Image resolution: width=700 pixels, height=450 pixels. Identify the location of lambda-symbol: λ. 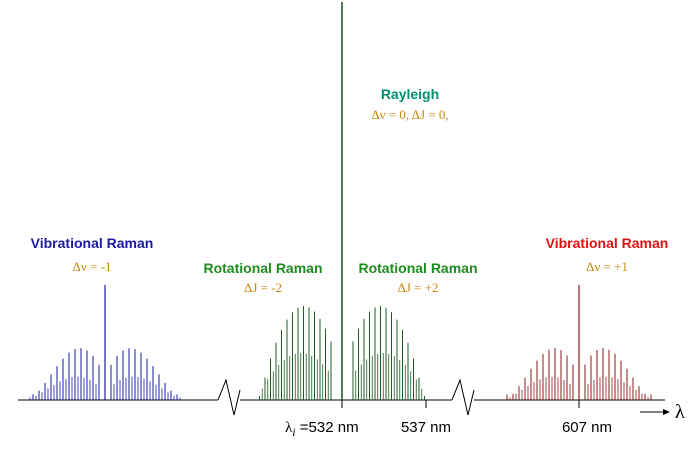
(289, 428).